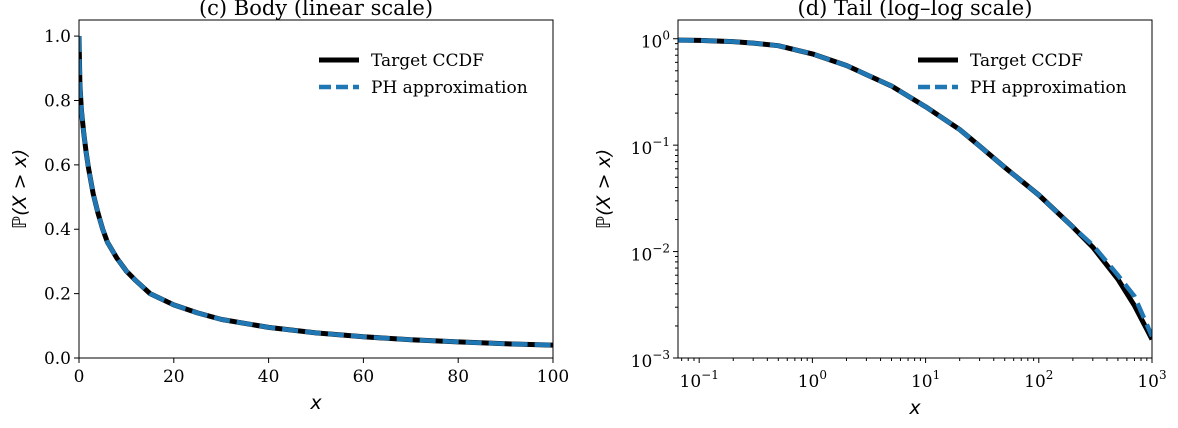 This screenshot has width=1178, height=428. What do you see at coordinates (650, 360) in the screenshot?
I see `y-tick-label: 10⁻³` at bounding box center [650, 360].